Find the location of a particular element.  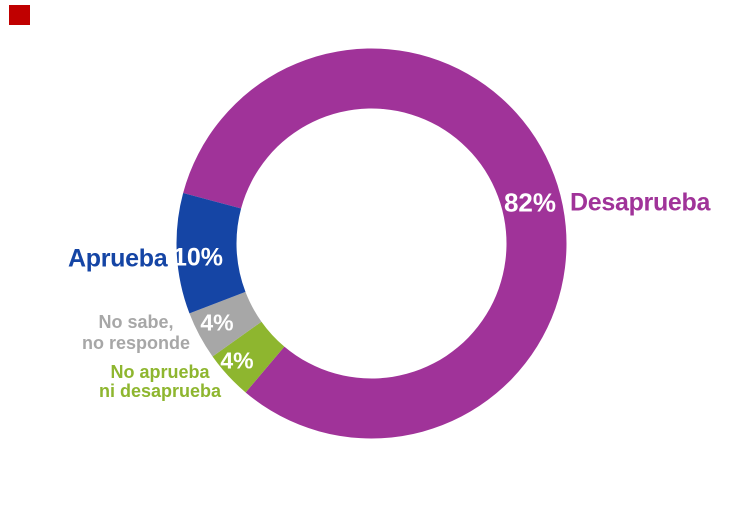

red-square-decoration is located at coordinates (19, 15).